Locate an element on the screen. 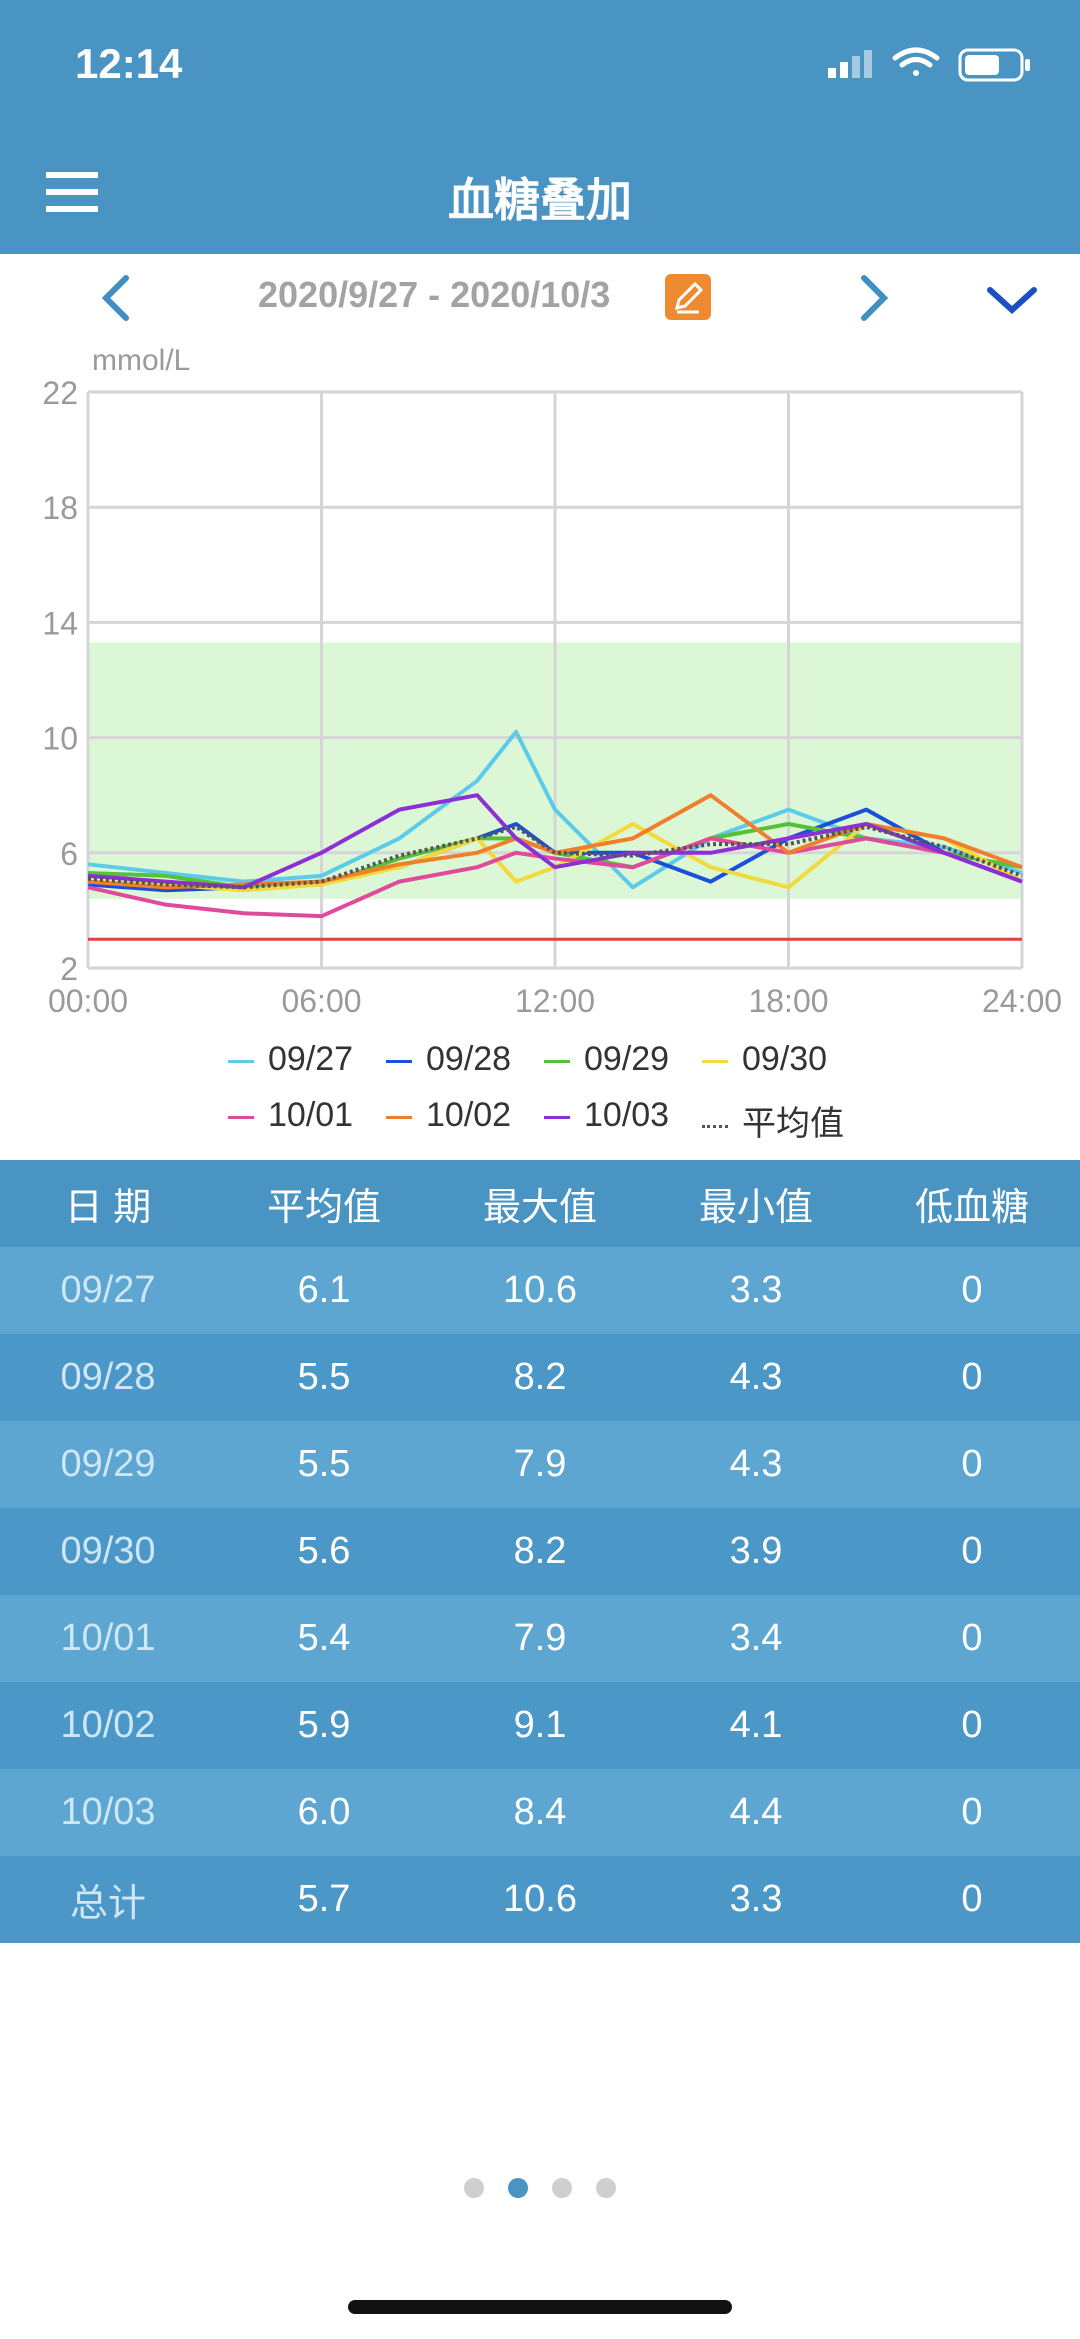 The width and height of the screenshot is (1080, 2339). cell-min: 4.3 is located at coordinates (756, 1464).